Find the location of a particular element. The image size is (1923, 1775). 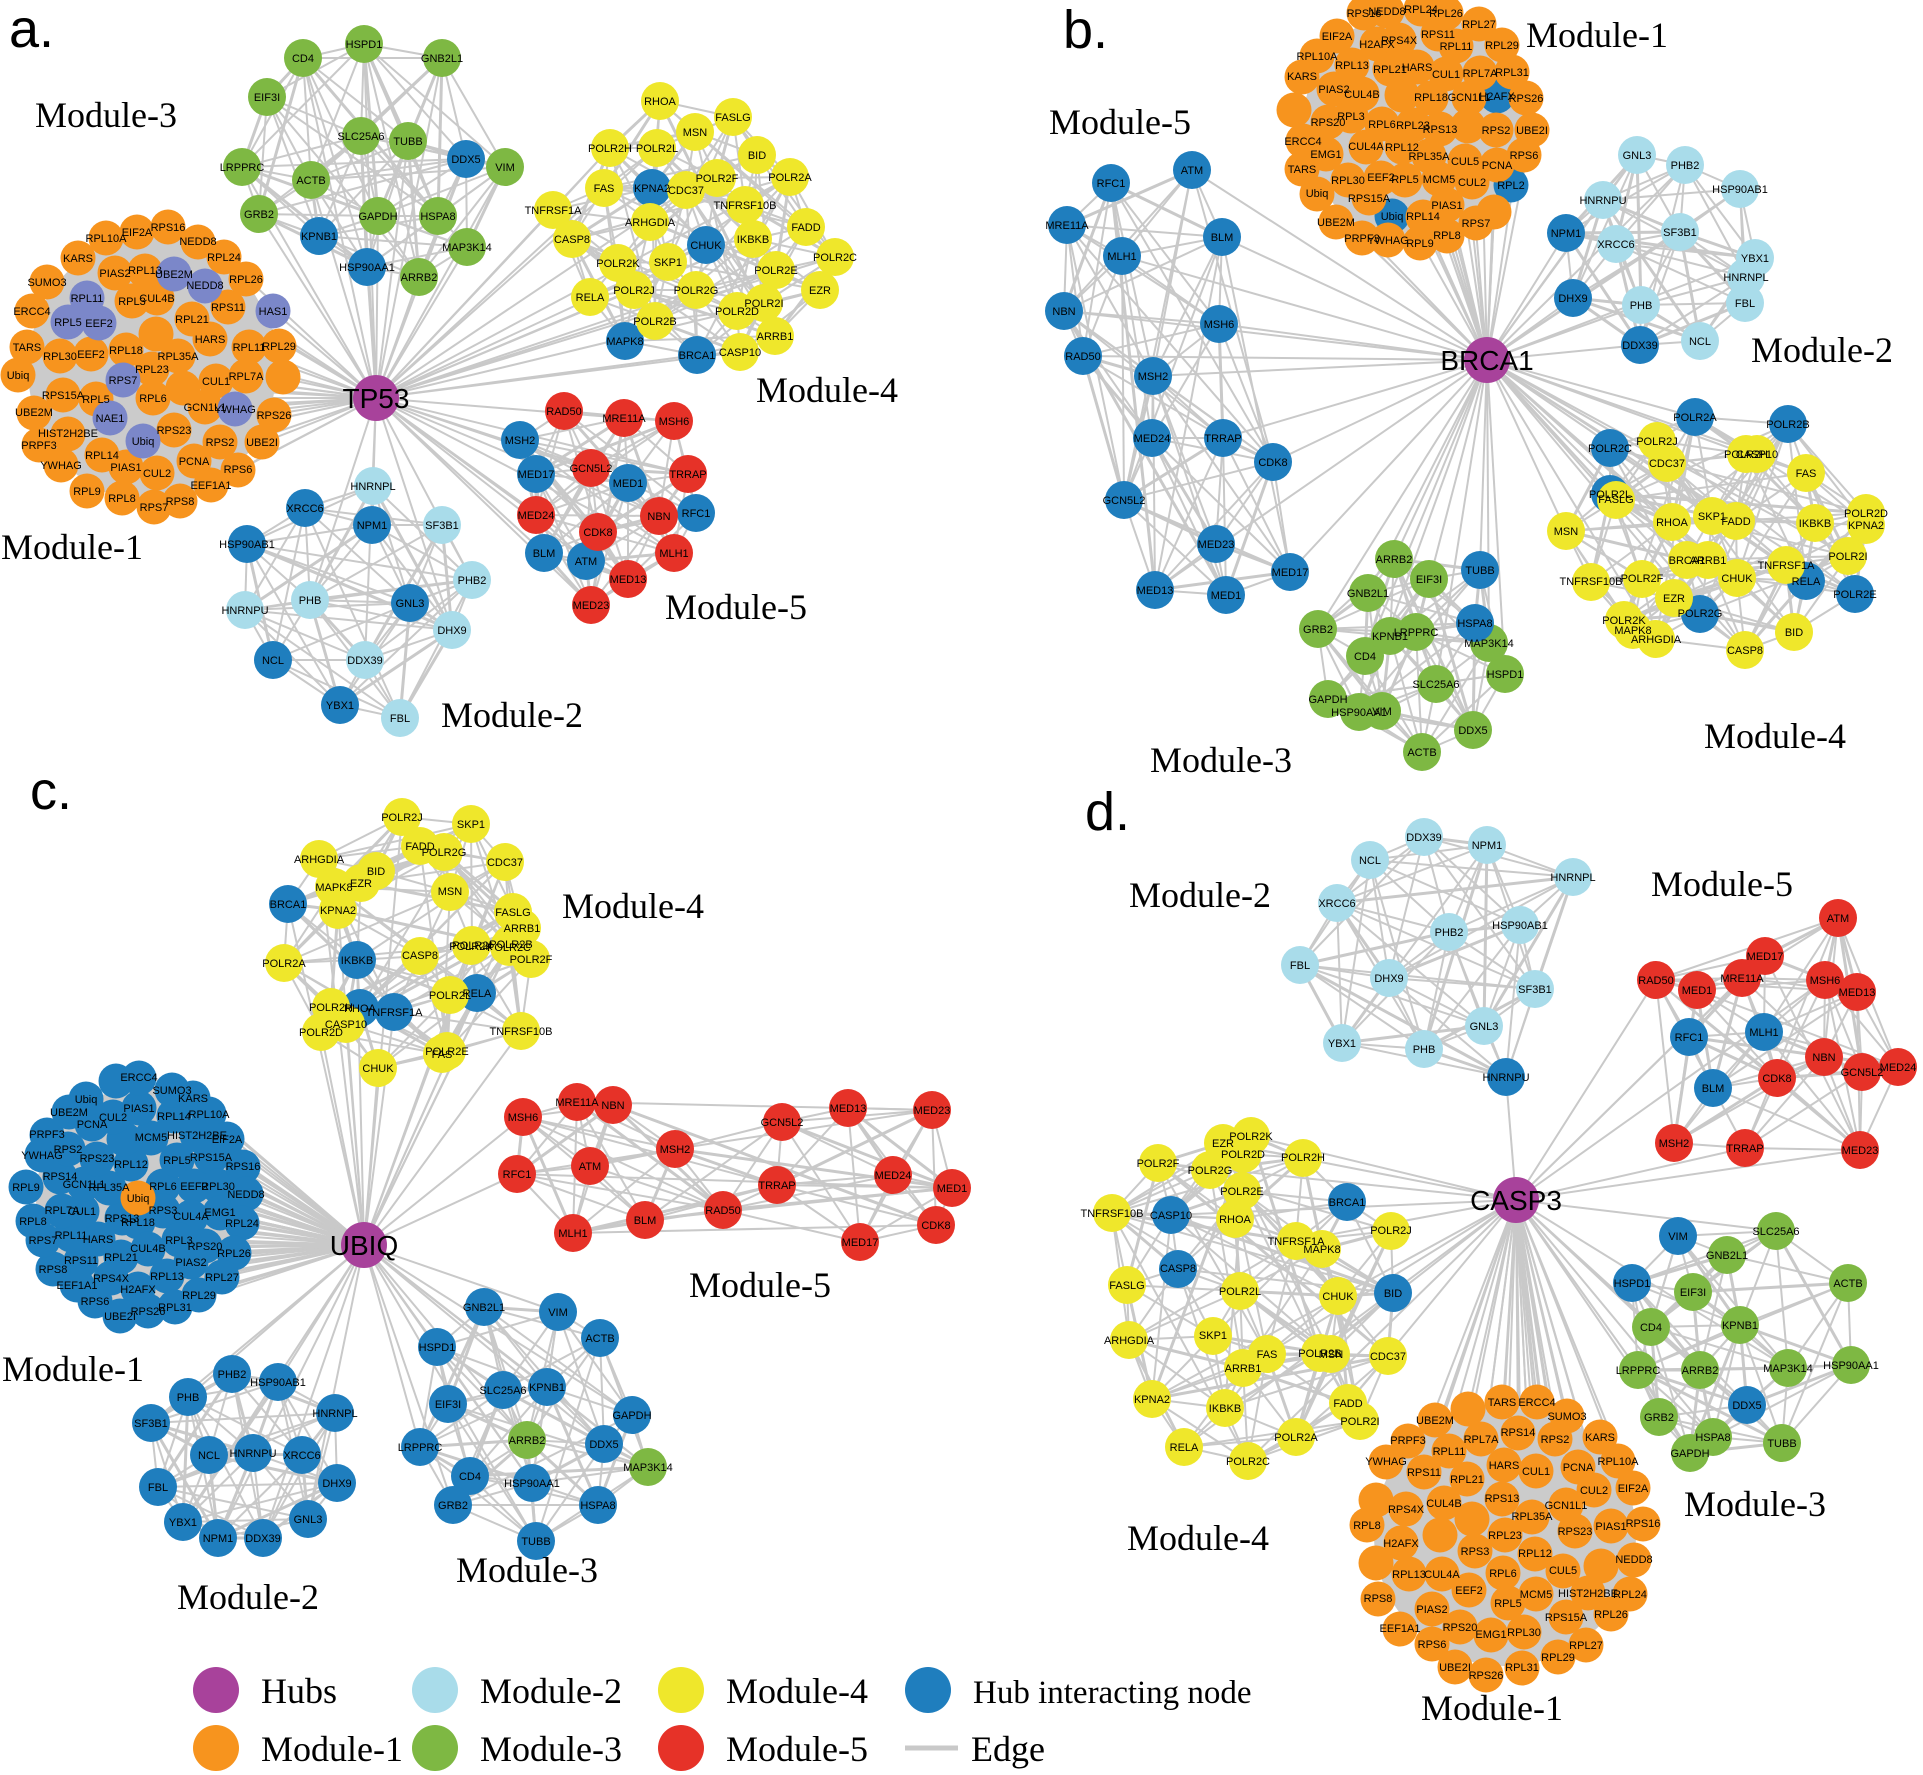

svg-text: CASP10 is located at coordinates (740, 353).